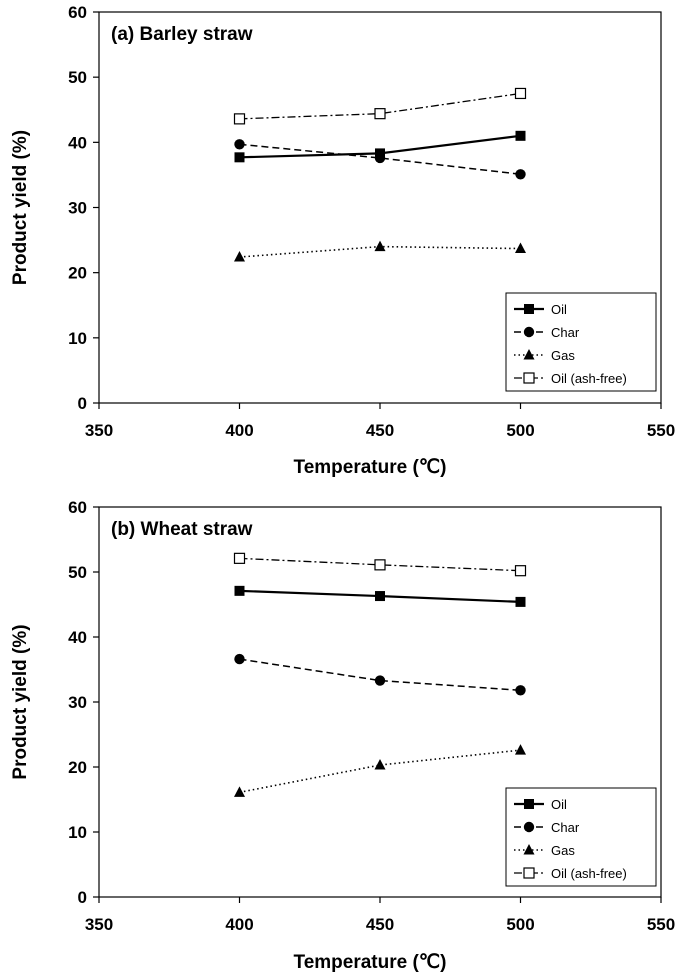 Image resolution: width=681 pixels, height=977 pixels. What do you see at coordinates (182, 34) in the screenshot?
I see `panel-title: (a) Barley straw` at bounding box center [182, 34].